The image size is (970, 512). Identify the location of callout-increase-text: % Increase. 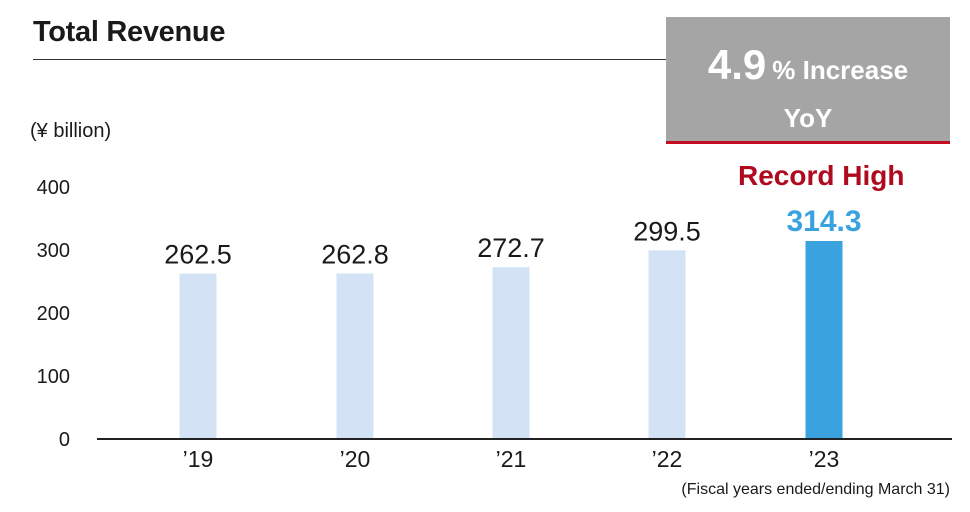
(840, 70).